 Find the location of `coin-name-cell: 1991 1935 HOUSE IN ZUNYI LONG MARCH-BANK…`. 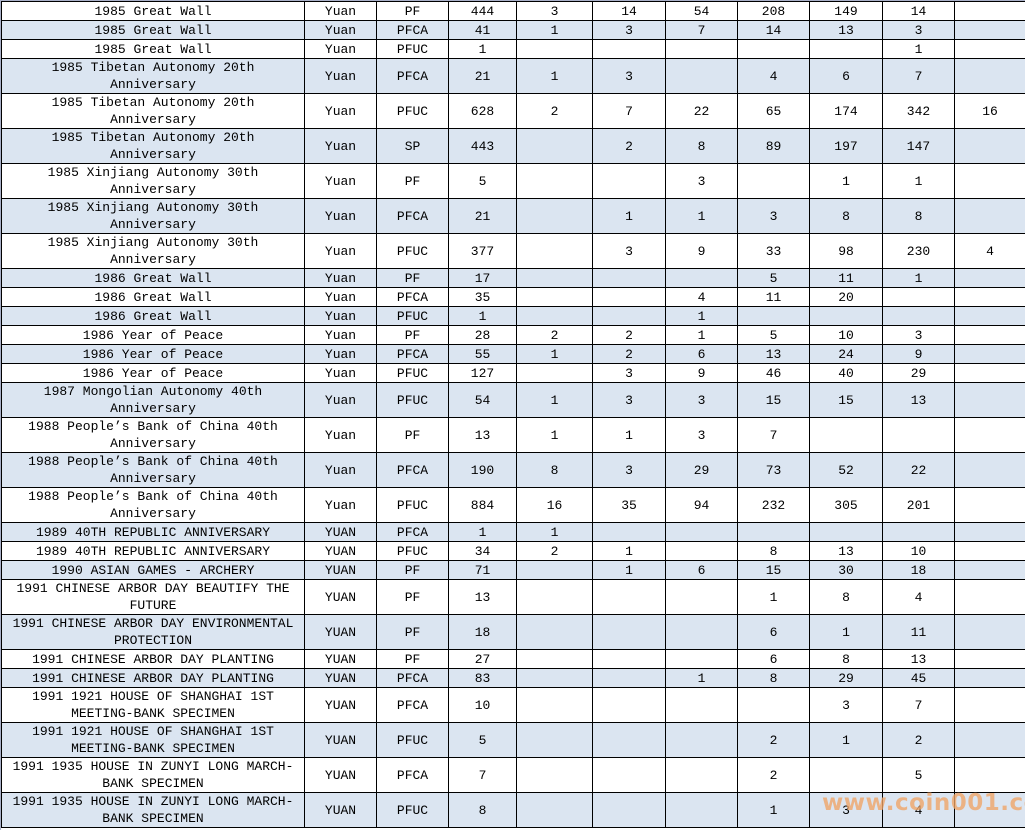

coin-name-cell: 1991 1935 HOUSE IN ZUNYI LONG MARCH-BANK… is located at coordinates (153, 775).